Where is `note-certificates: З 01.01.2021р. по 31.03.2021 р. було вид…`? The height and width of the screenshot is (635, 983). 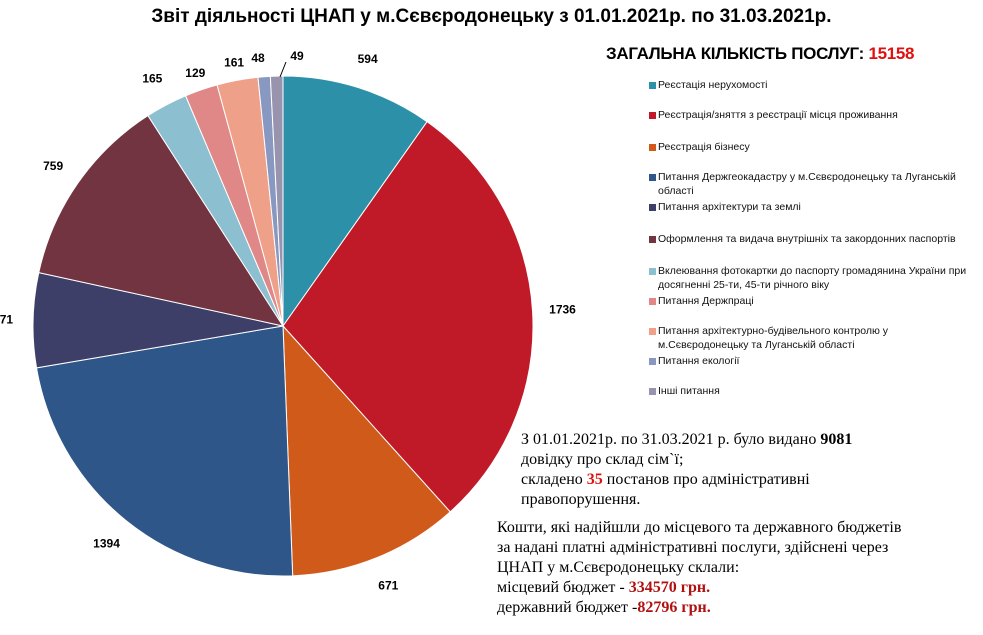
note-certificates: З 01.01.2021р. по 31.03.2021 р. було вид… is located at coordinates (751, 470).